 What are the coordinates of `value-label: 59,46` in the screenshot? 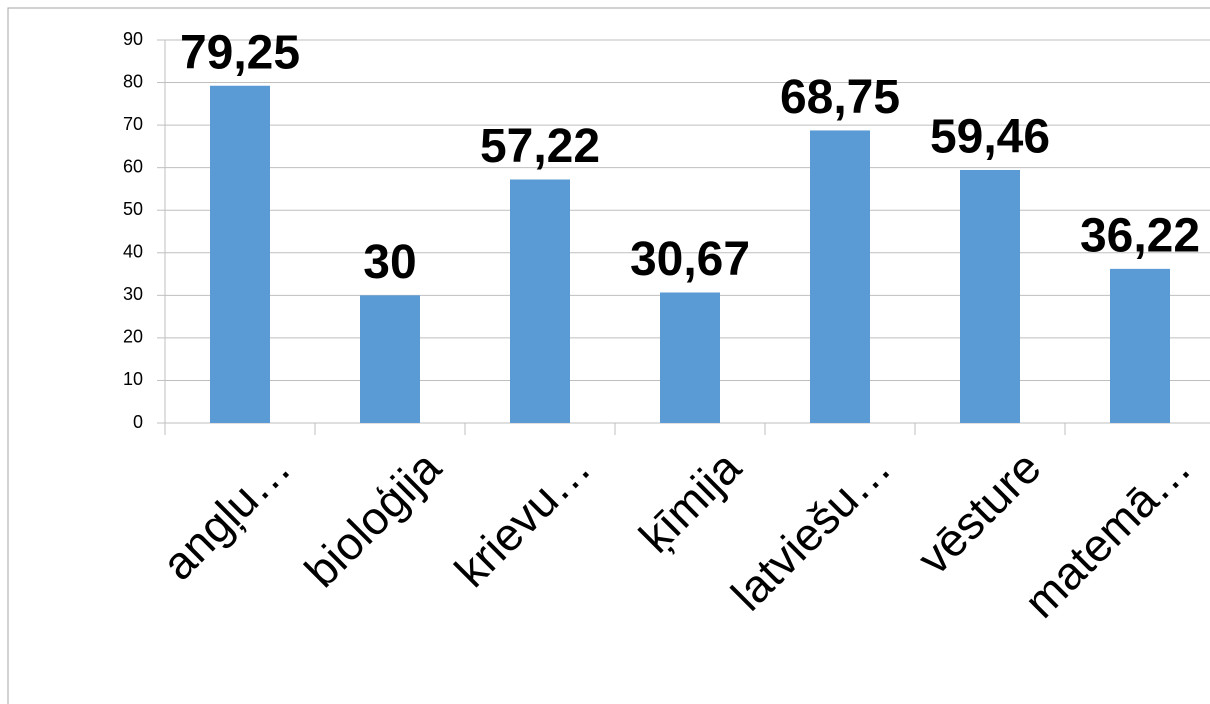 It's located at (990, 137).